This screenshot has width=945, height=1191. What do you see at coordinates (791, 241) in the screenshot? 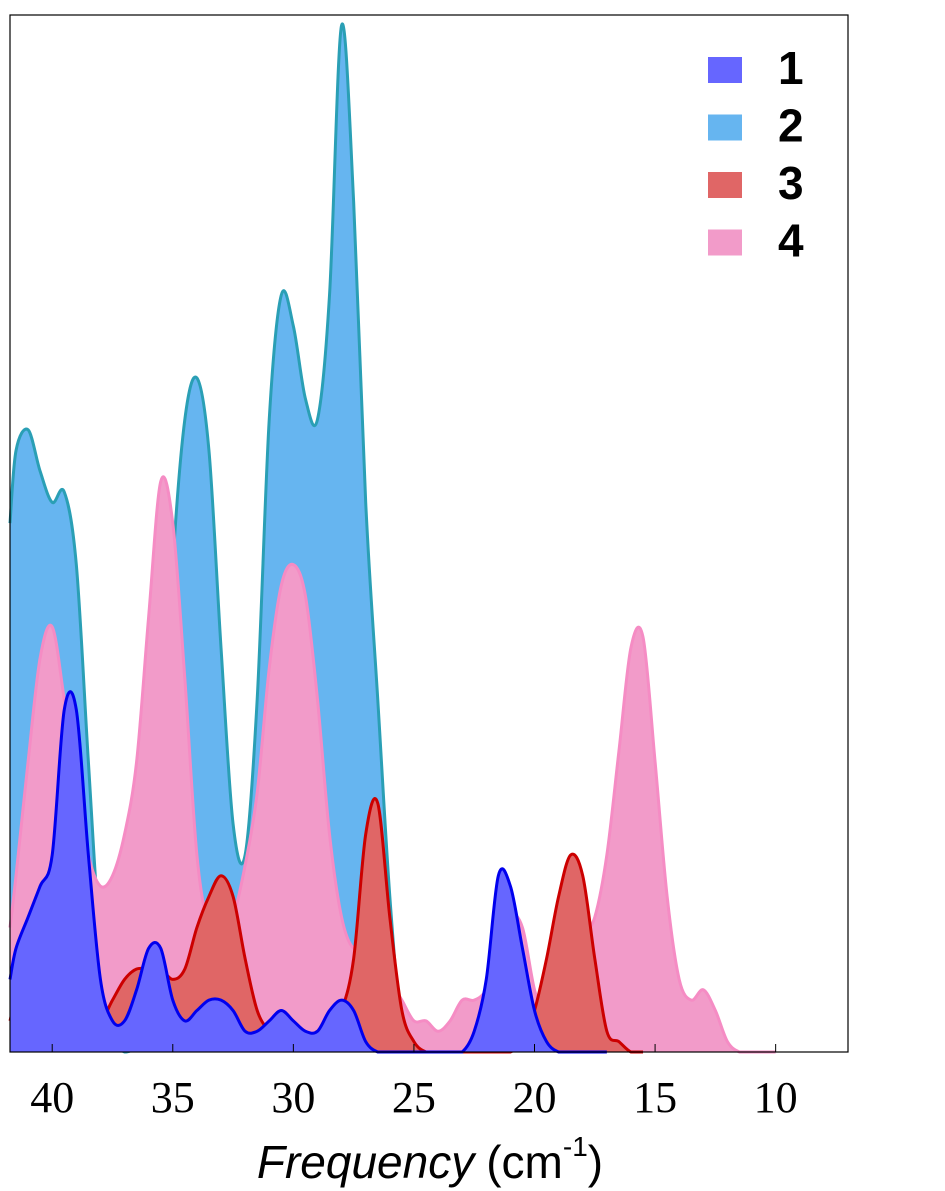
I see `legend-label: 4` at bounding box center [791, 241].